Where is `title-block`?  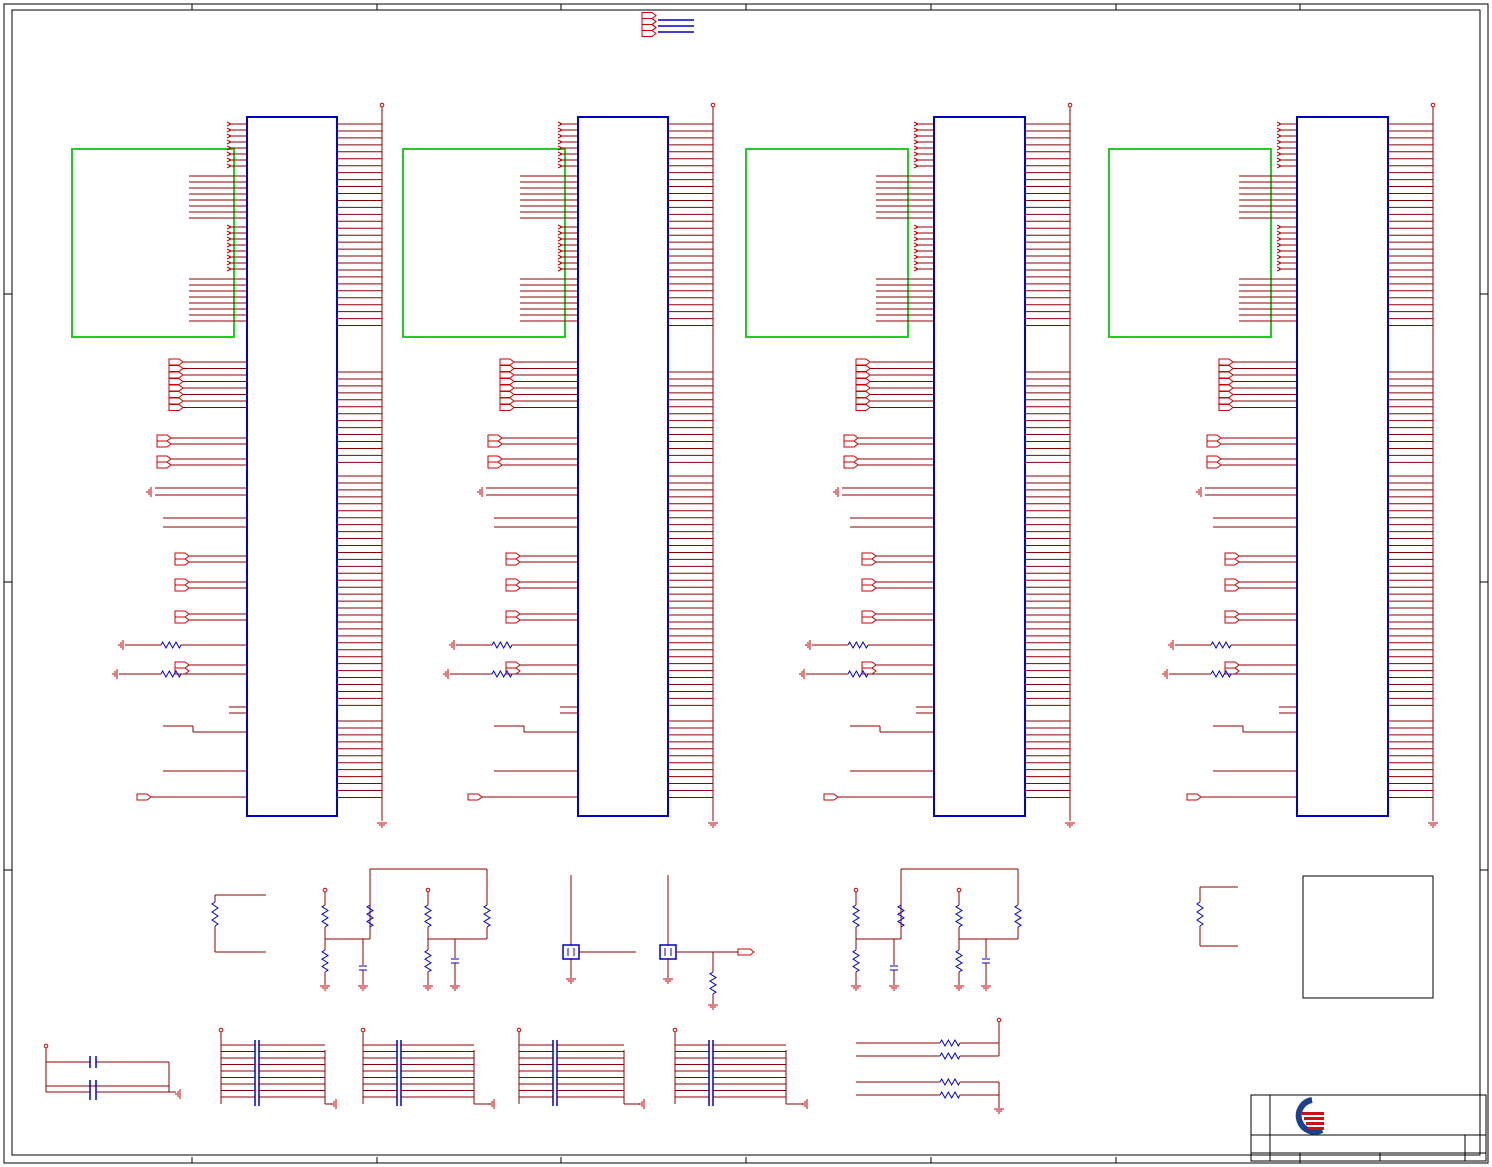 title-block is located at coordinates (1368, 1128).